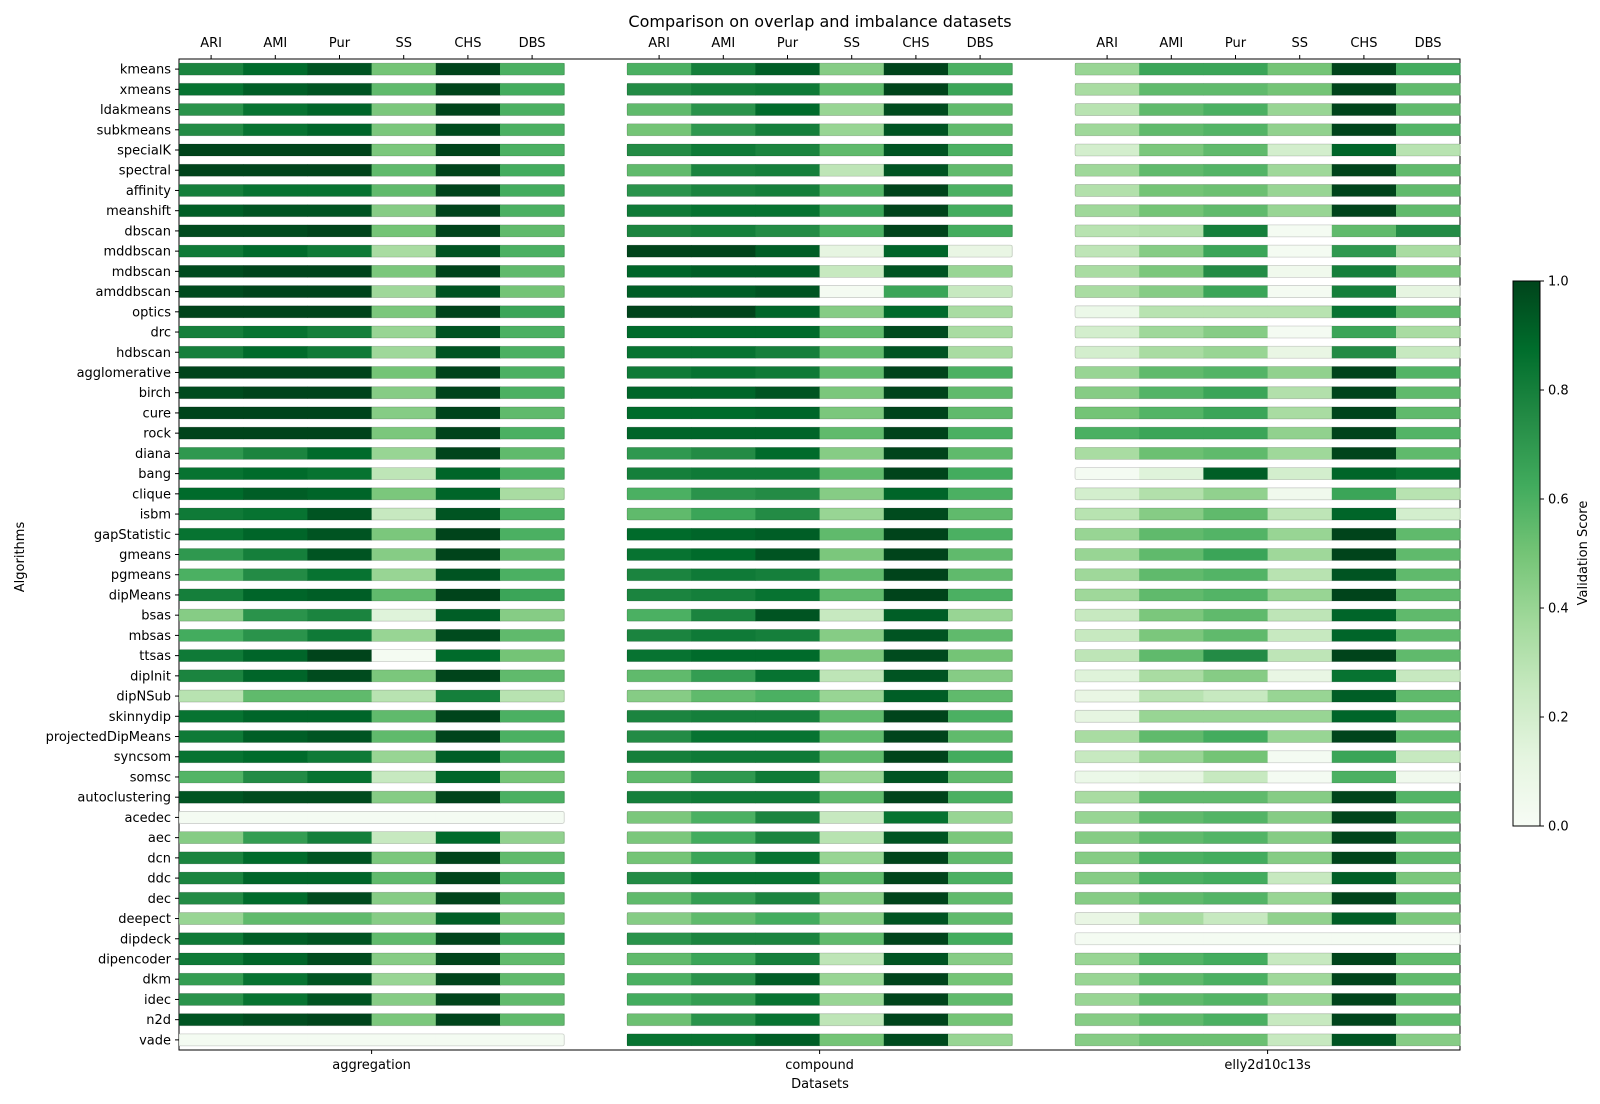 The height and width of the screenshot is (1104, 1600). Describe the element at coordinates (141, 575) in the screenshot. I see `y-tick-label: pgmeans` at that location.